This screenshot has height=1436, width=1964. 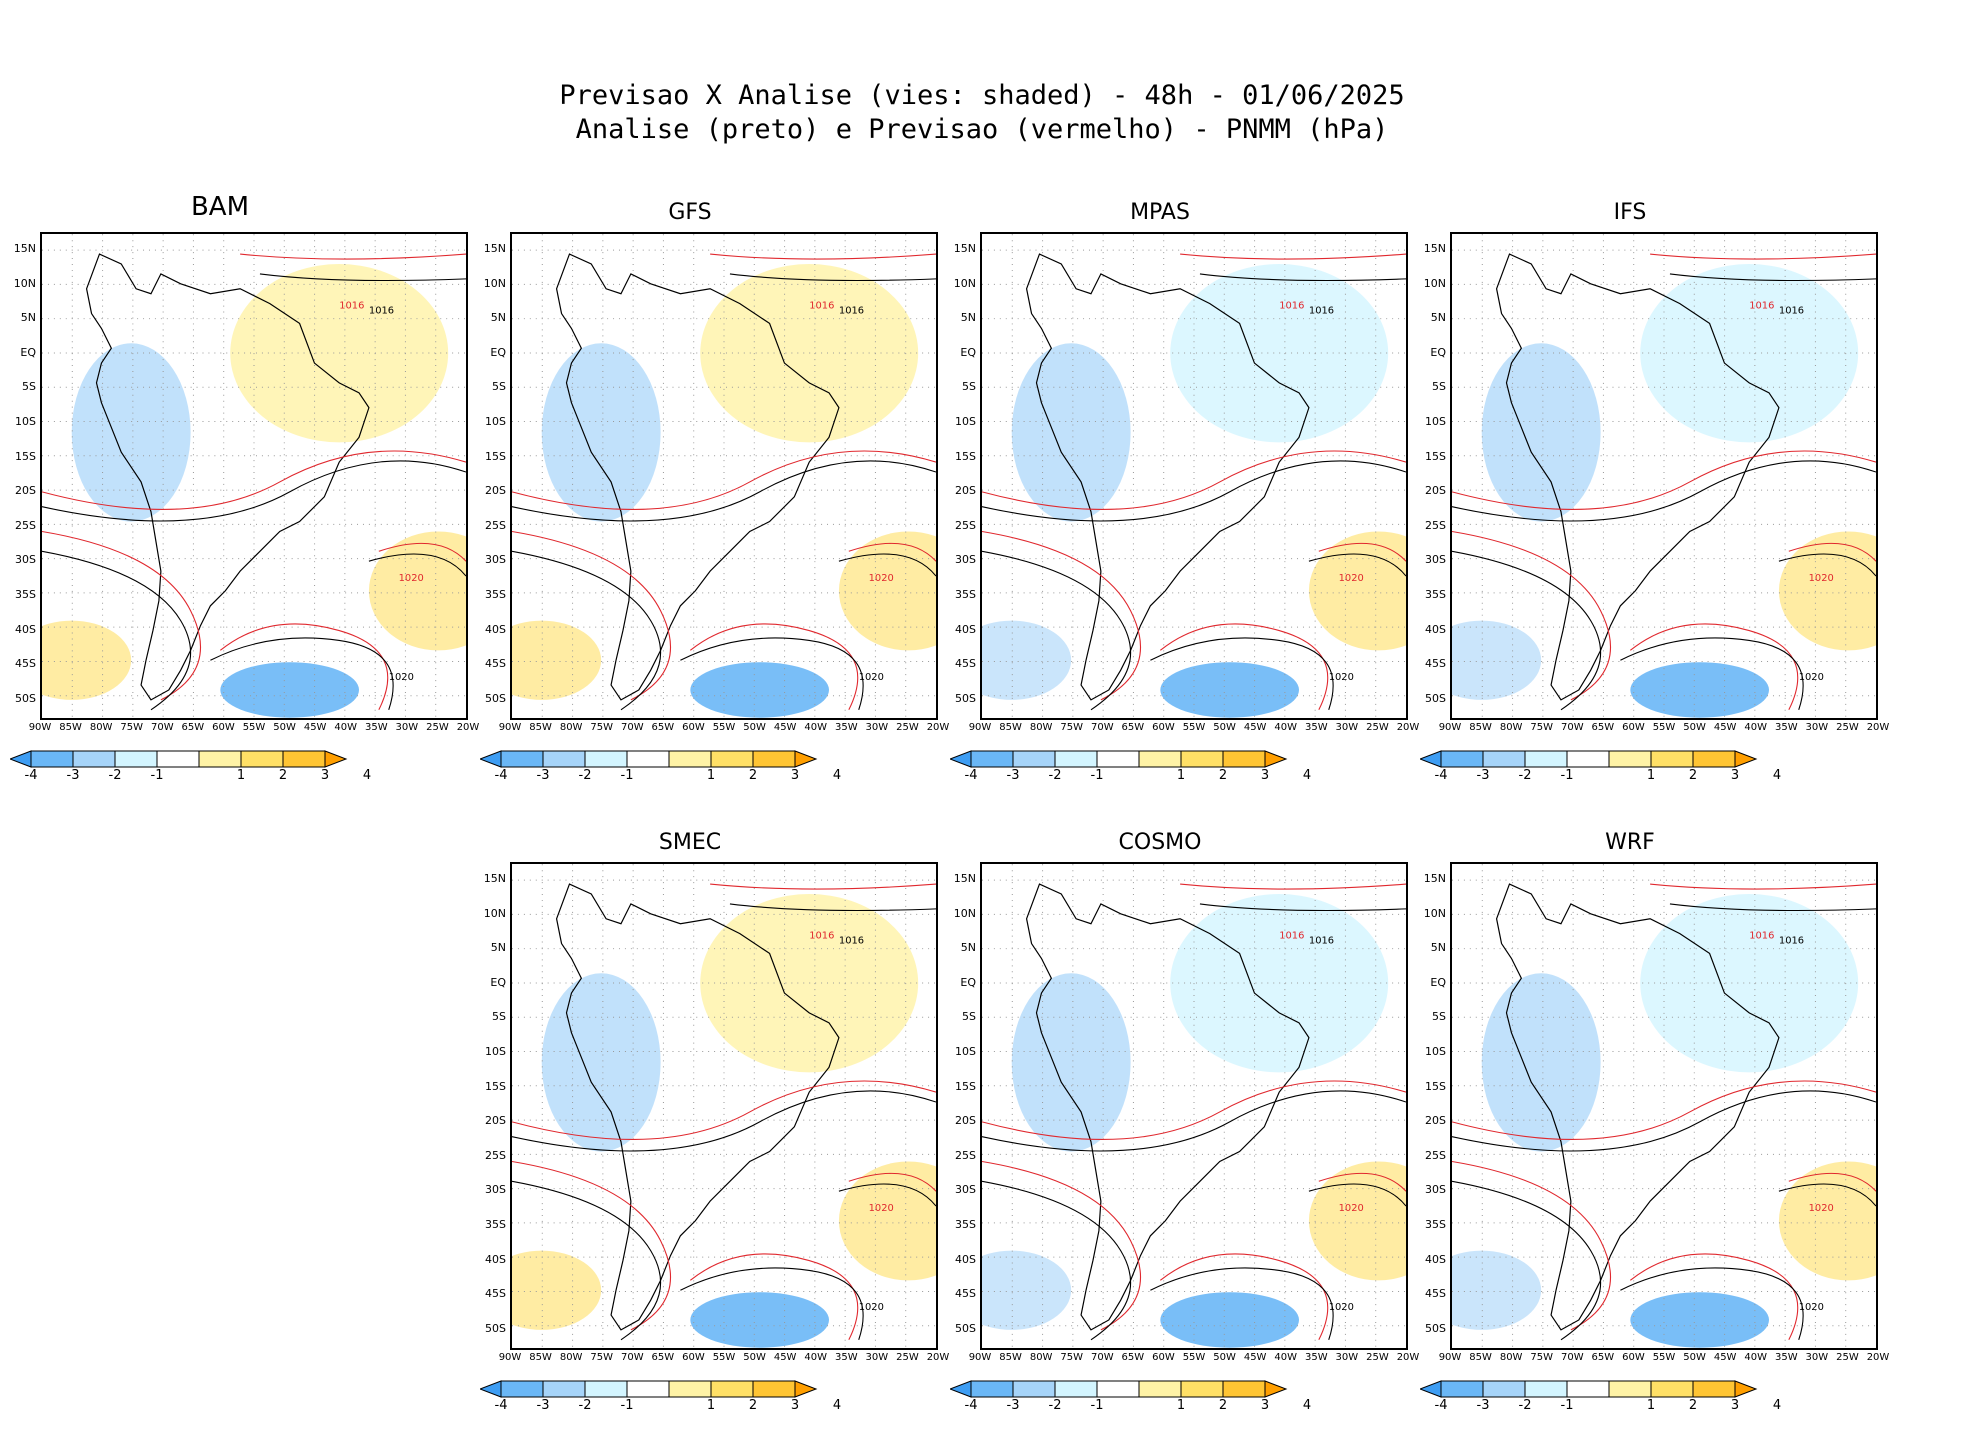 What do you see at coordinates (1630, 842) in the screenshot?
I see `panel-title: WRF` at bounding box center [1630, 842].